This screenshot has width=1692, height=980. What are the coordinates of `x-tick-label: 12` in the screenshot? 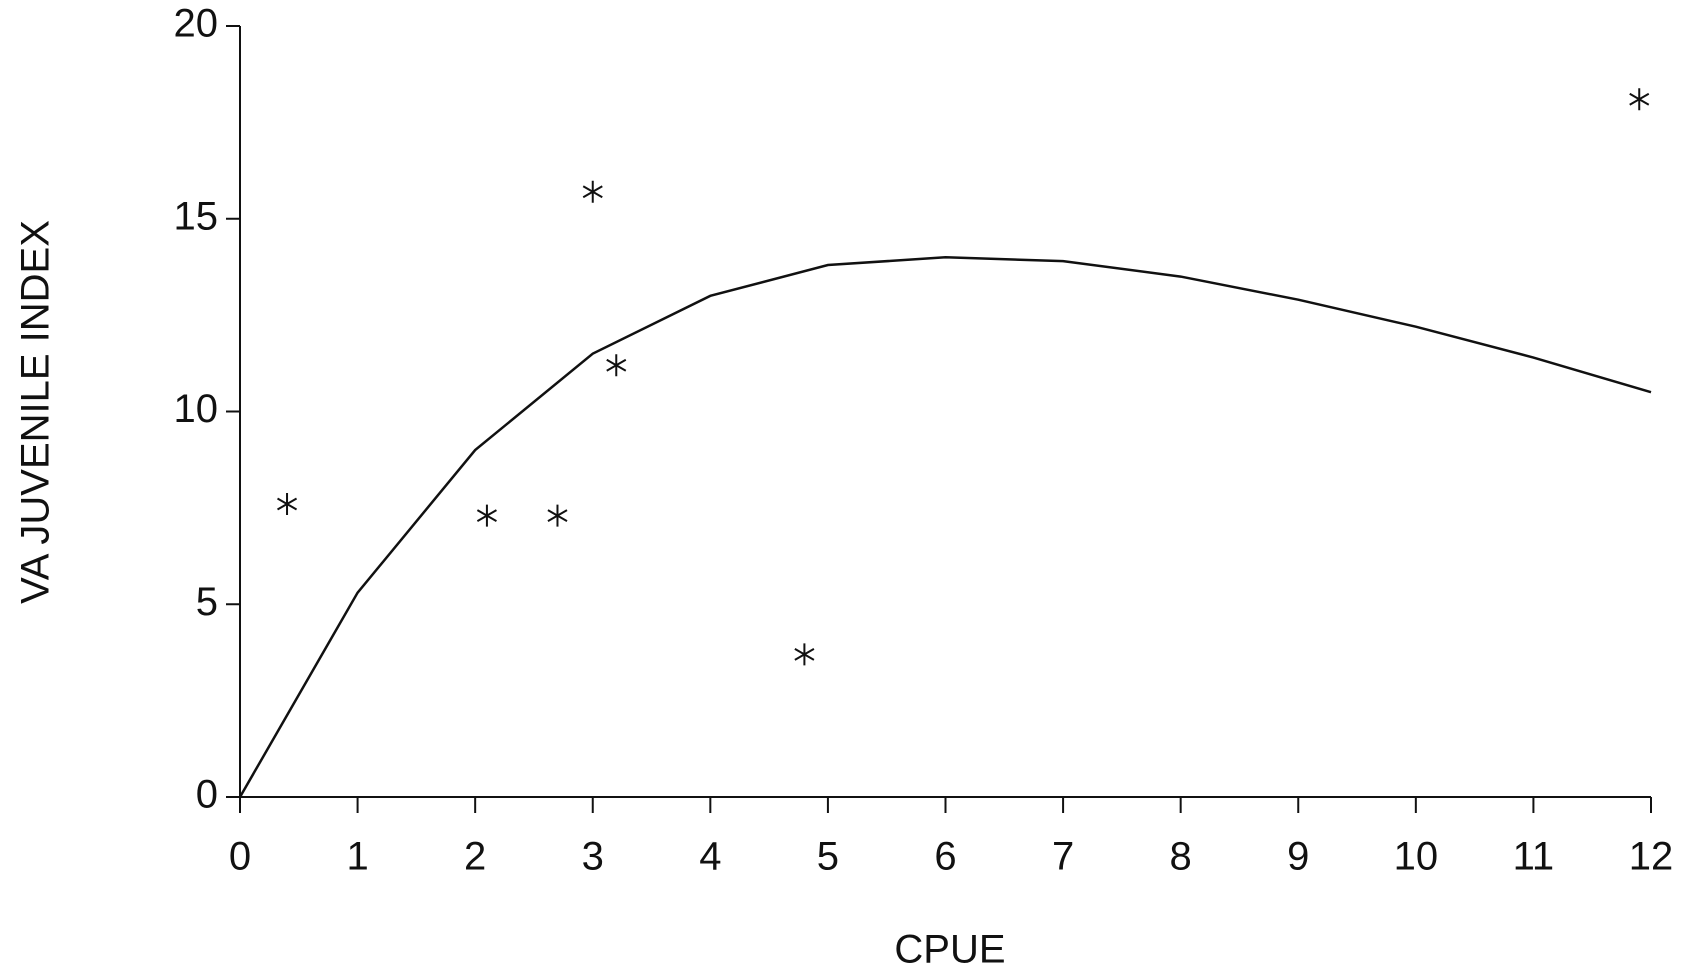 It's located at (1651, 857).